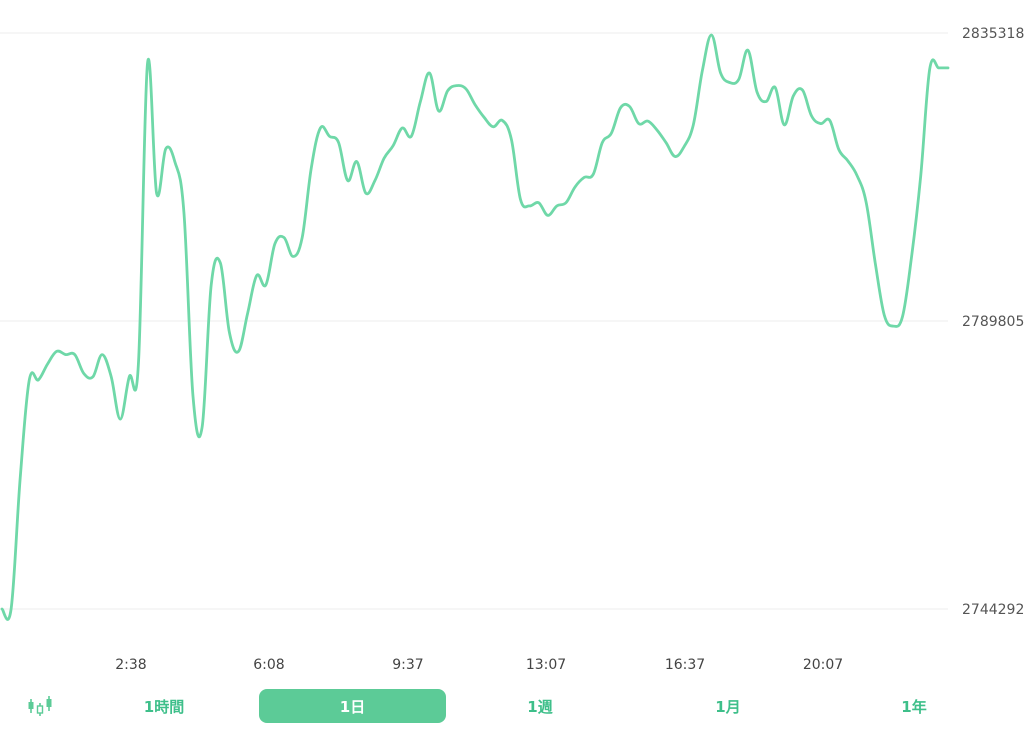  I want to click on tab-1-day: 1日, so click(352, 706).